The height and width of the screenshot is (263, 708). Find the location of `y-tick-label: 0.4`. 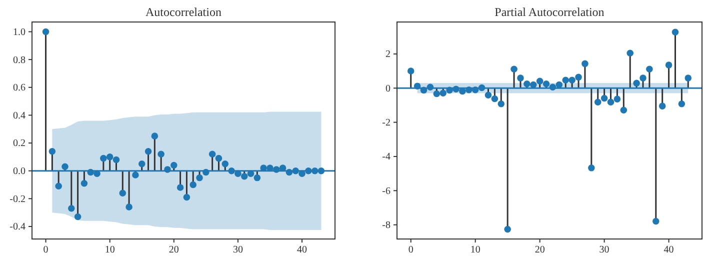

y-tick-label: 0.4 is located at coordinates (19, 116).